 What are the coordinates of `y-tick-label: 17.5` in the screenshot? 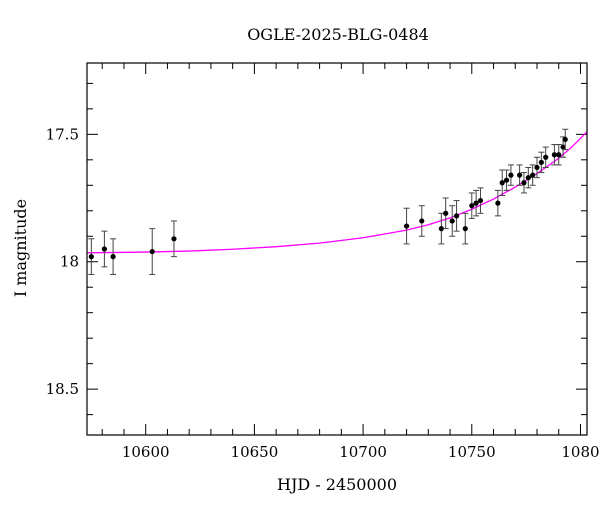 It's located at (62, 134).